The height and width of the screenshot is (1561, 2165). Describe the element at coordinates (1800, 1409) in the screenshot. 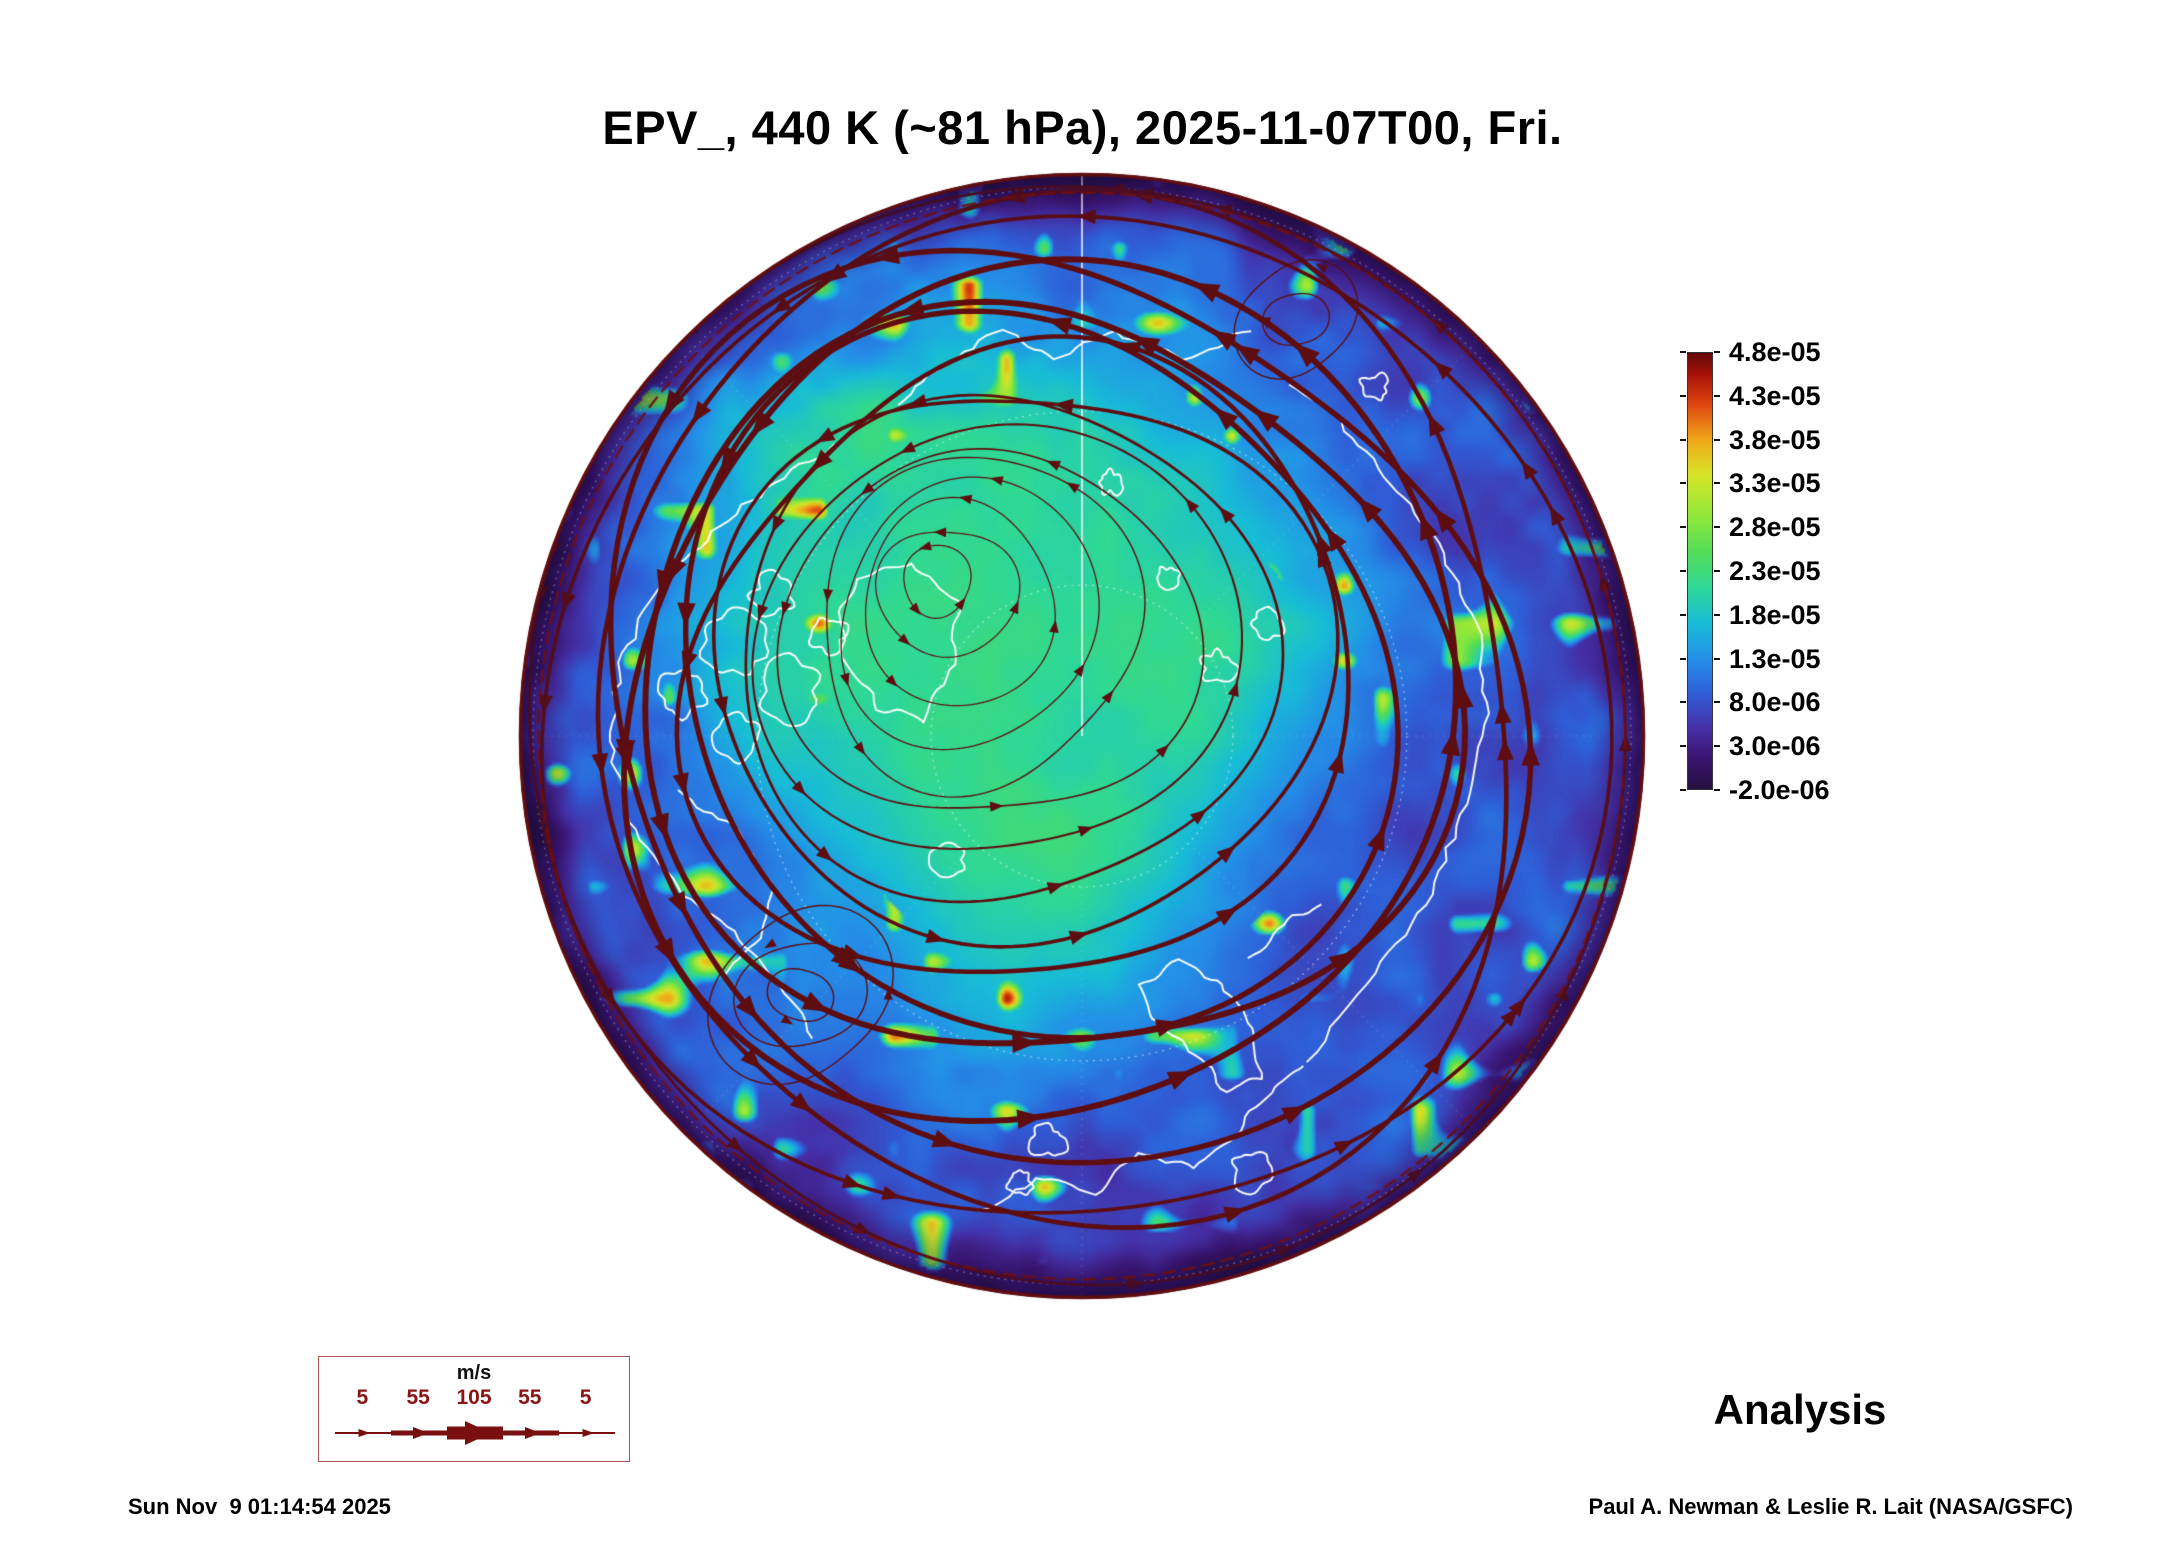

I see `analysis-label: Analysis` at that location.